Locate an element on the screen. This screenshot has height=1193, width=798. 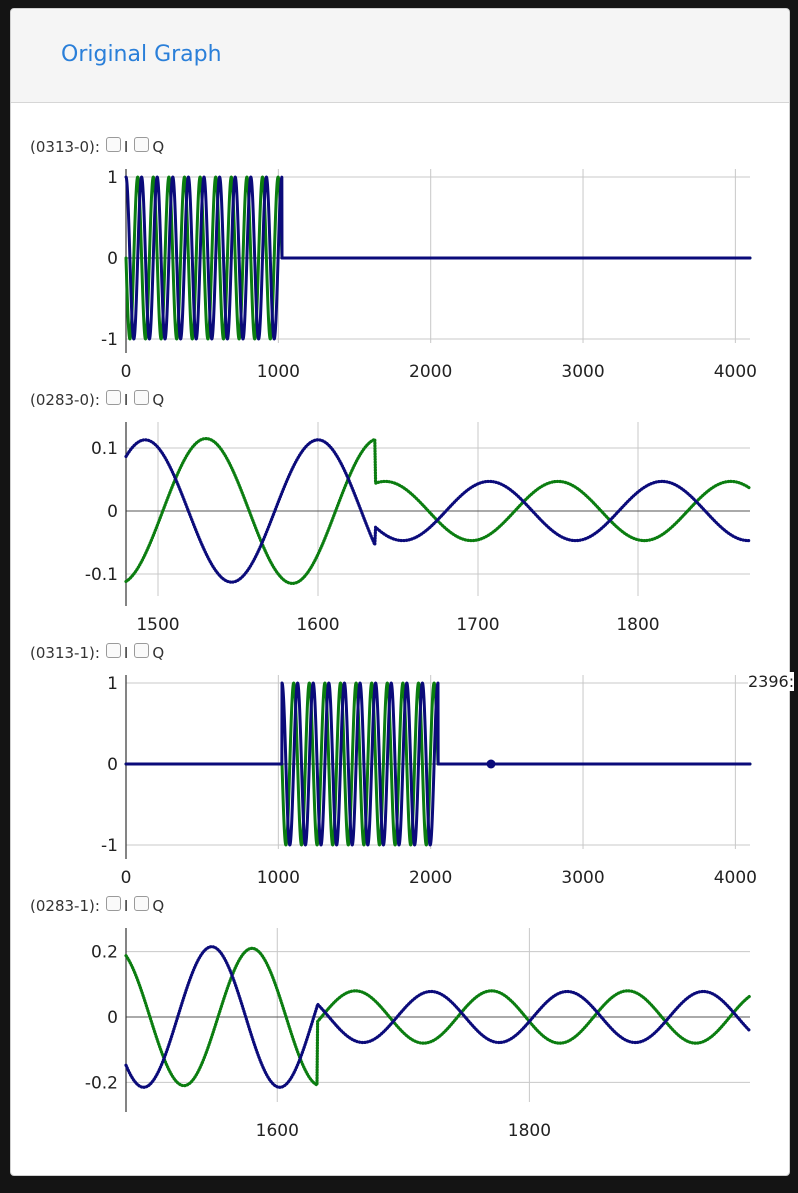
chart-id: (0283-1): is located at coordinates (65, 906).